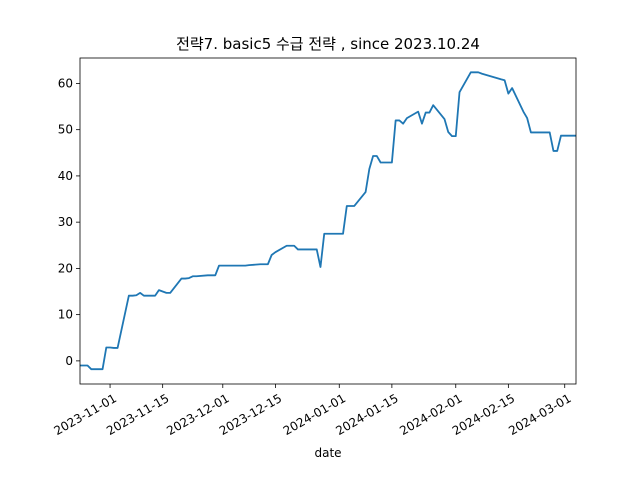 The height and width of the screenshot is (480, 640). I want to click on y-tick-label: 30, so click(65, 222).